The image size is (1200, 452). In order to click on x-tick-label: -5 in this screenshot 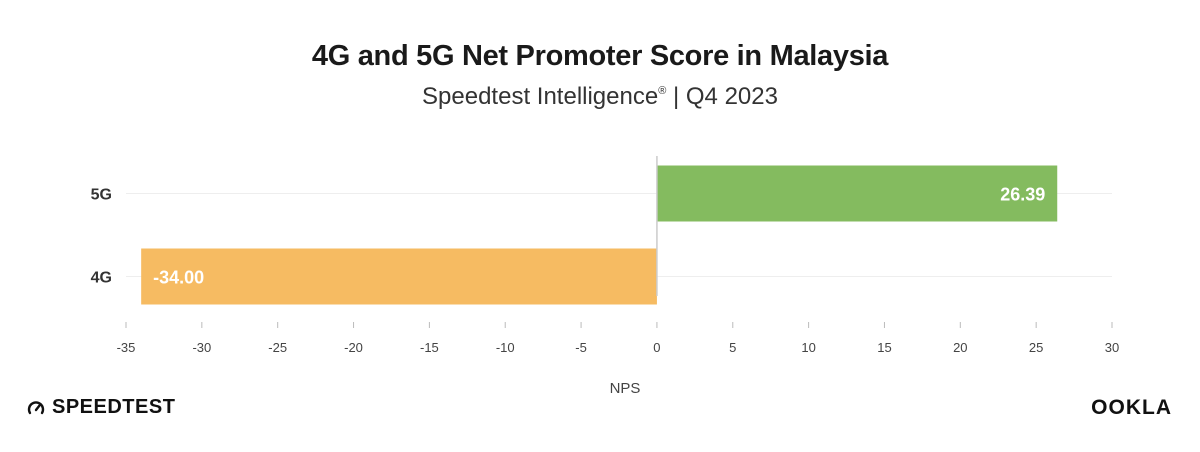, I will do `click(581, 347)`.